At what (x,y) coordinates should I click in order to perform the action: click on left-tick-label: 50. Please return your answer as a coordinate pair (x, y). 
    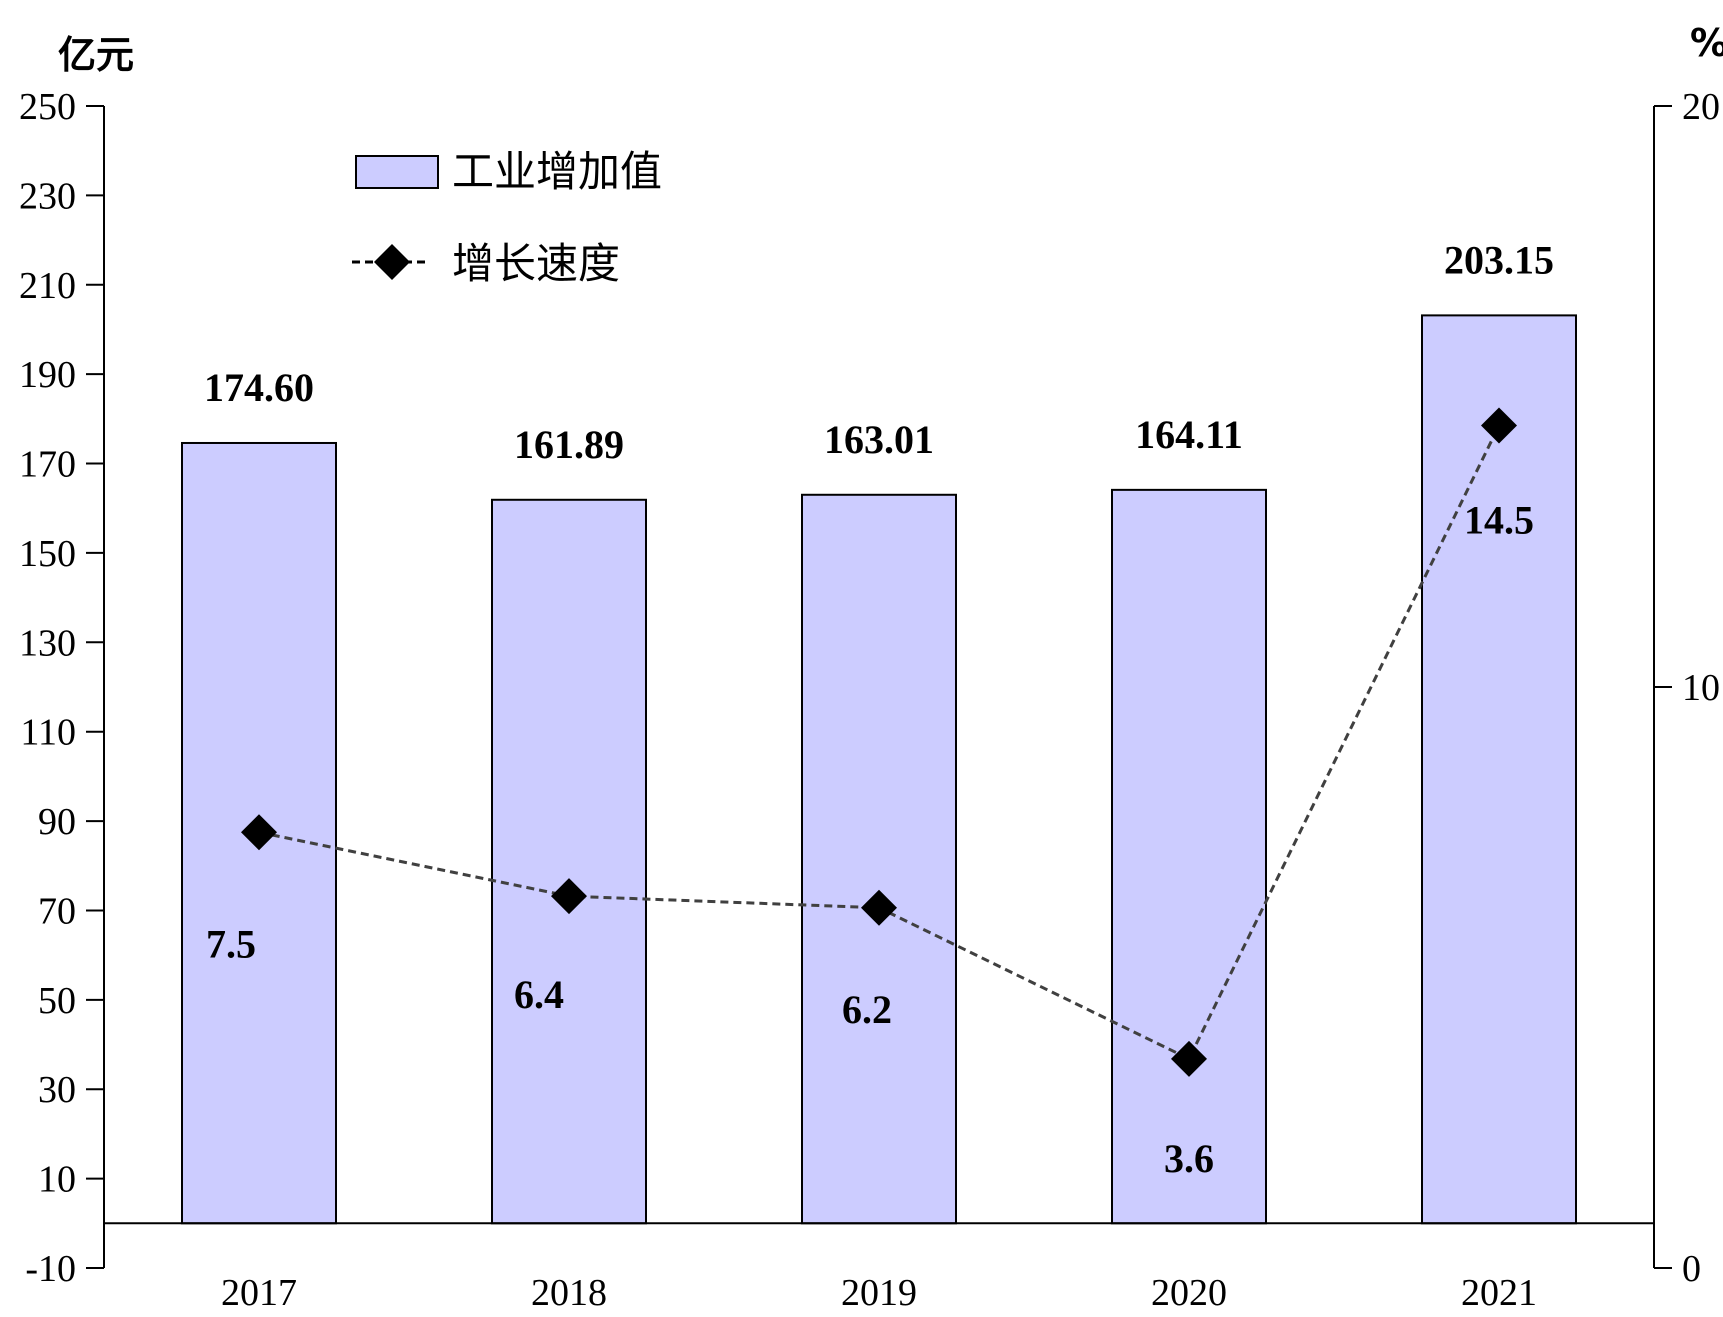
    Looking at the image, I should click on (57, 1001).